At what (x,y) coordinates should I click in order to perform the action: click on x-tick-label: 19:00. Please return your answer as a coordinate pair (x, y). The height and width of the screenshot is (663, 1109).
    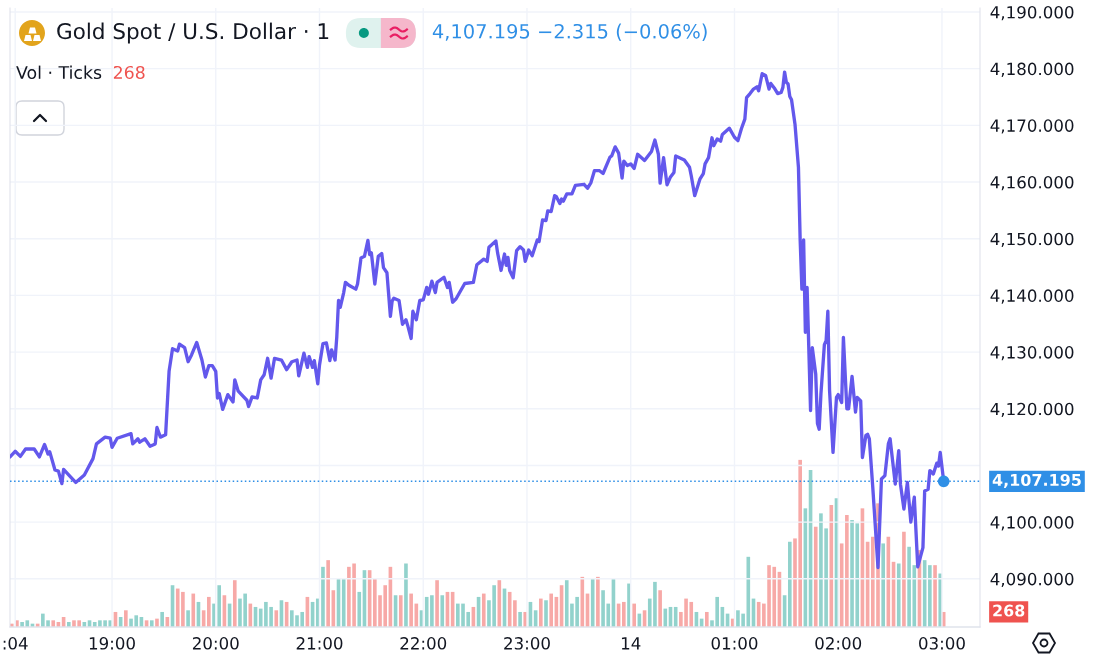
    Looking at the image, I should click on (112, 643).